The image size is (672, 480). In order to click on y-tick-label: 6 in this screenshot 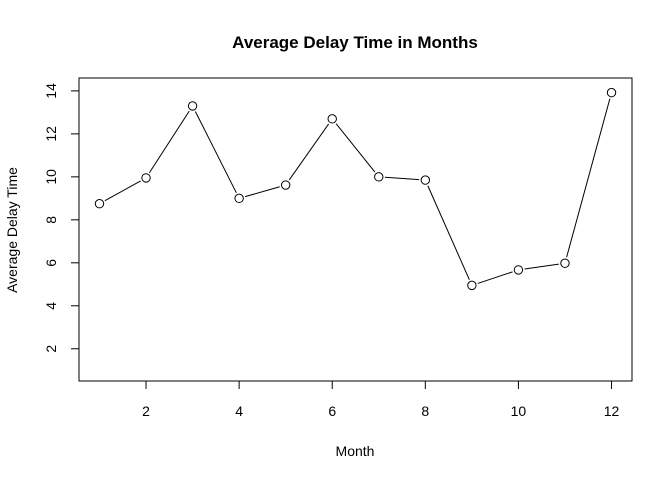, I will do `click(51, 263)`.